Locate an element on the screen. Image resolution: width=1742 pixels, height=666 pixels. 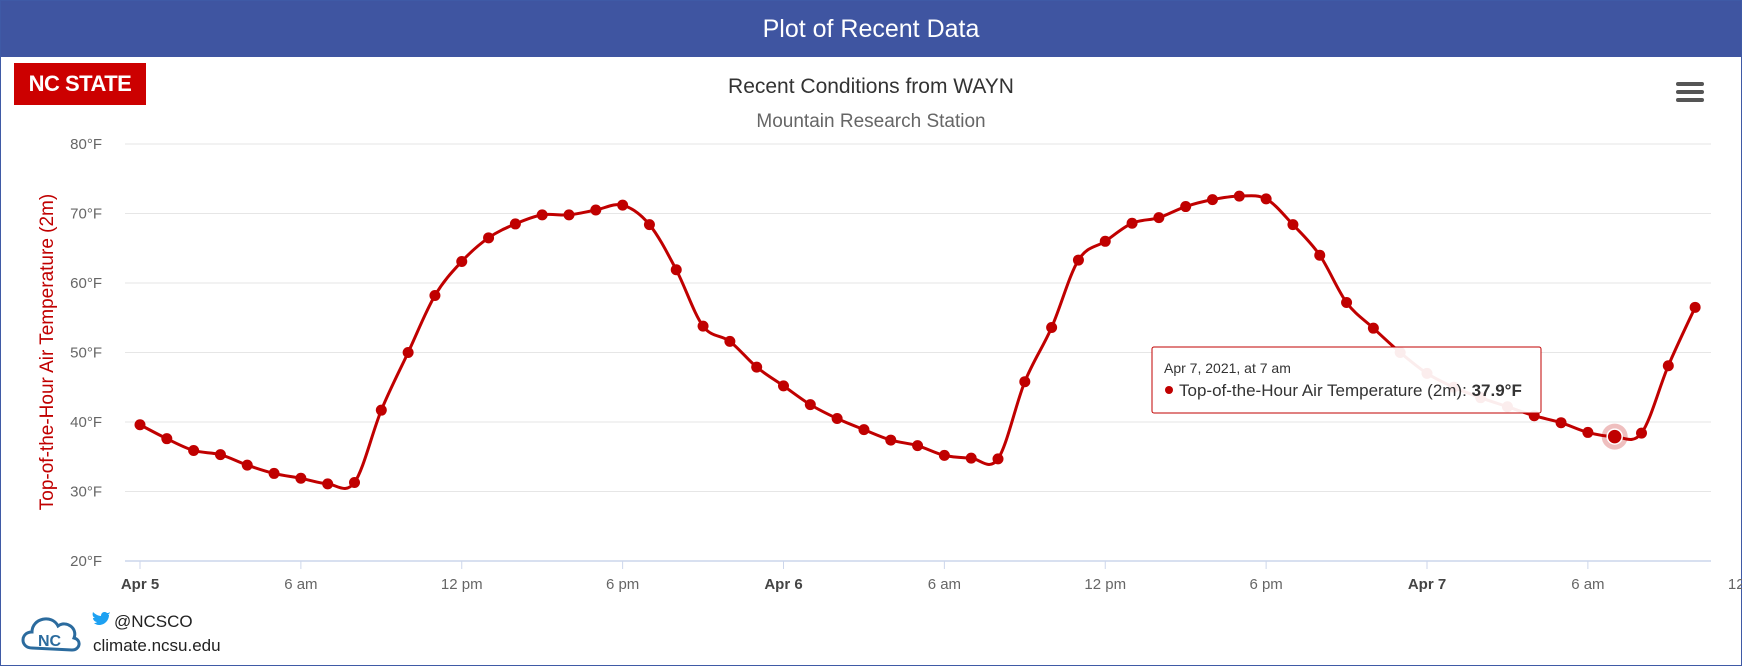
nc-cloud-logo-icon: NC is located at coordinates (51, 634).